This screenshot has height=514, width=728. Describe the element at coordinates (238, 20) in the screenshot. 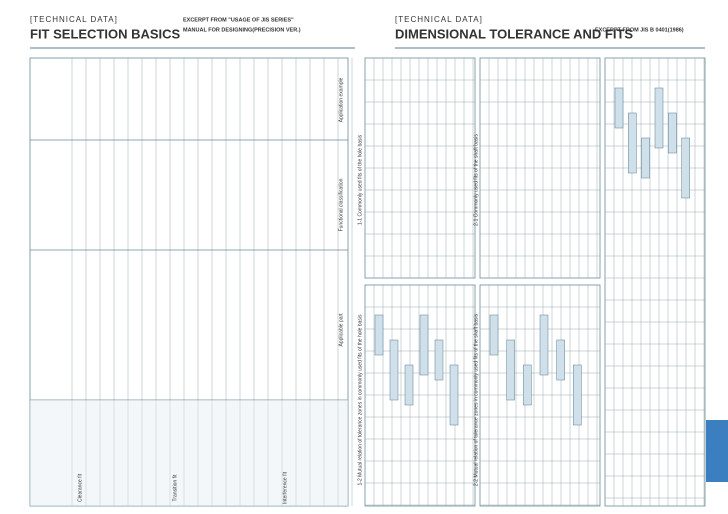

I see `excerpt: EXCERPT FROM "USAGE OF JIS SERIES"` at that location.